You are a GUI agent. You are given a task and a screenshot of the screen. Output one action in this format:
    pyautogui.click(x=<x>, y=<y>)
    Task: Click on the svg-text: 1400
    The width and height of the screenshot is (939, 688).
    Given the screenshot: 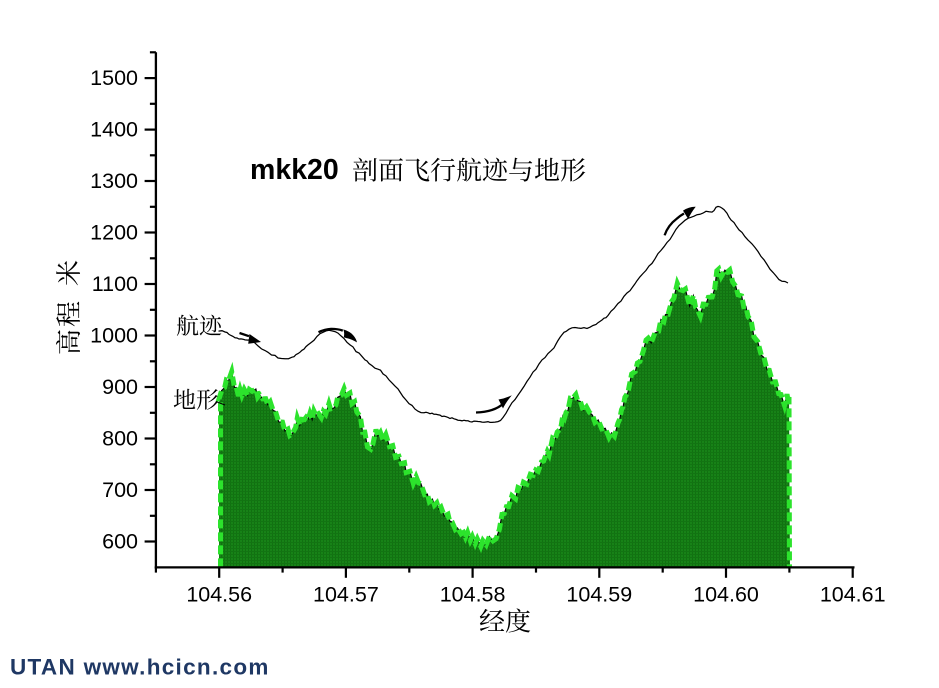 What is the action you would take?
    pyautogui.click(x=114, y=130)
    